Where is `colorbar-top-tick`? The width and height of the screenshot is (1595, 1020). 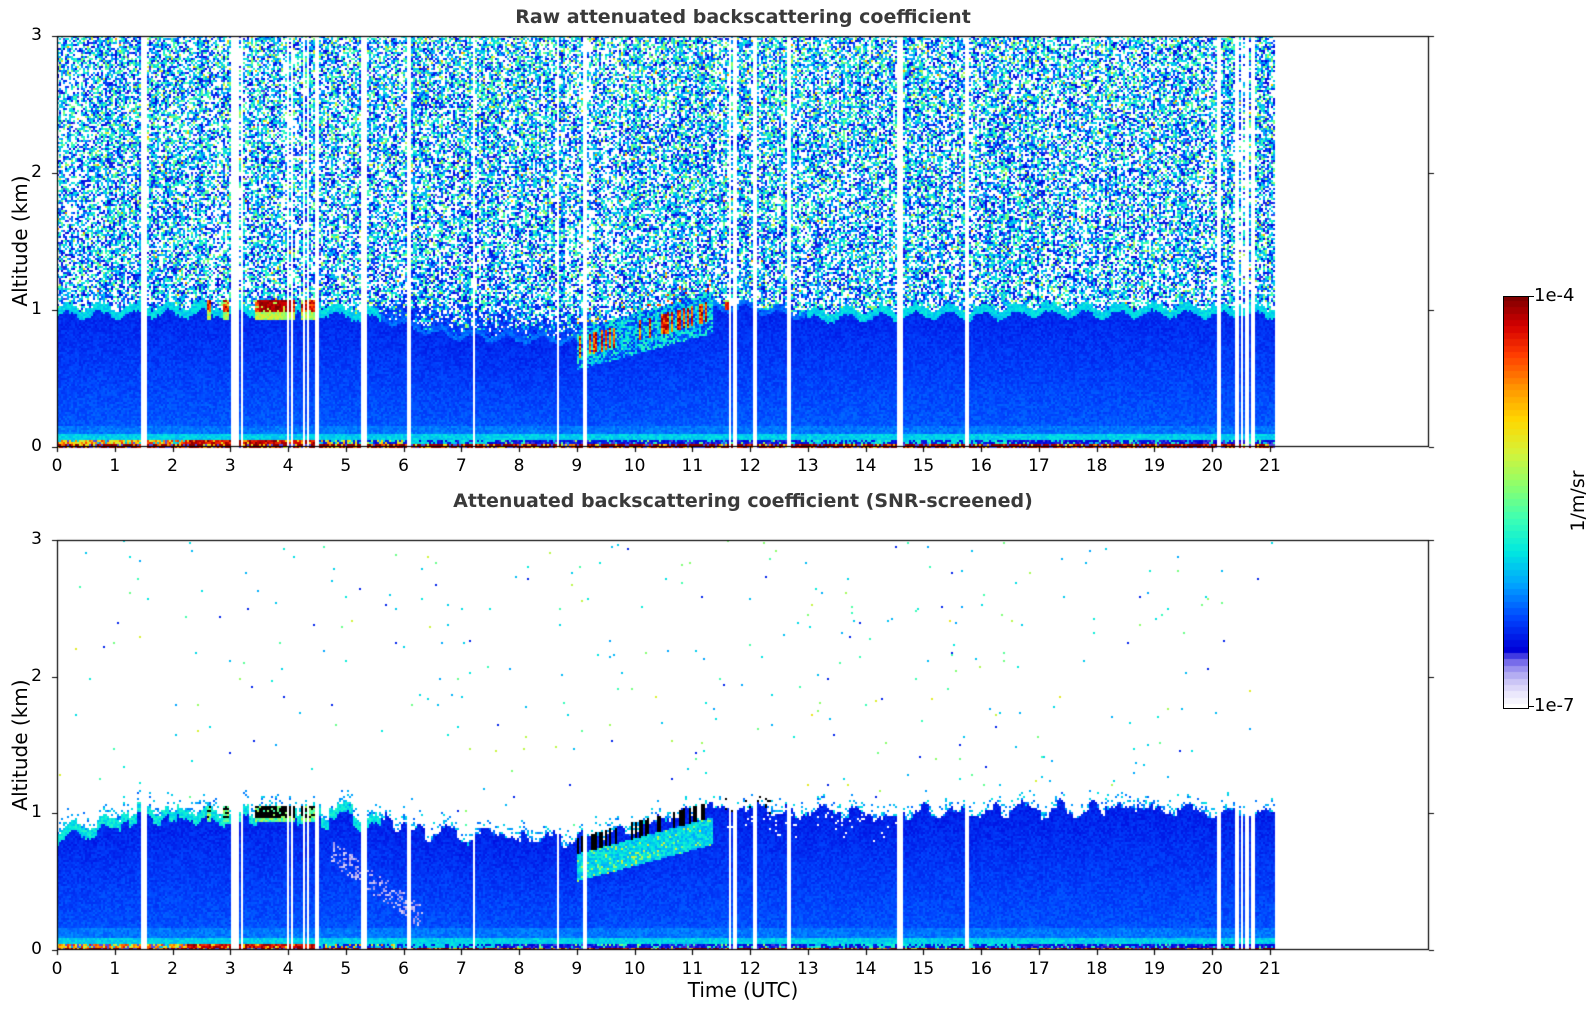 colorbar-top-tick is located at coordinates (1531, 296).